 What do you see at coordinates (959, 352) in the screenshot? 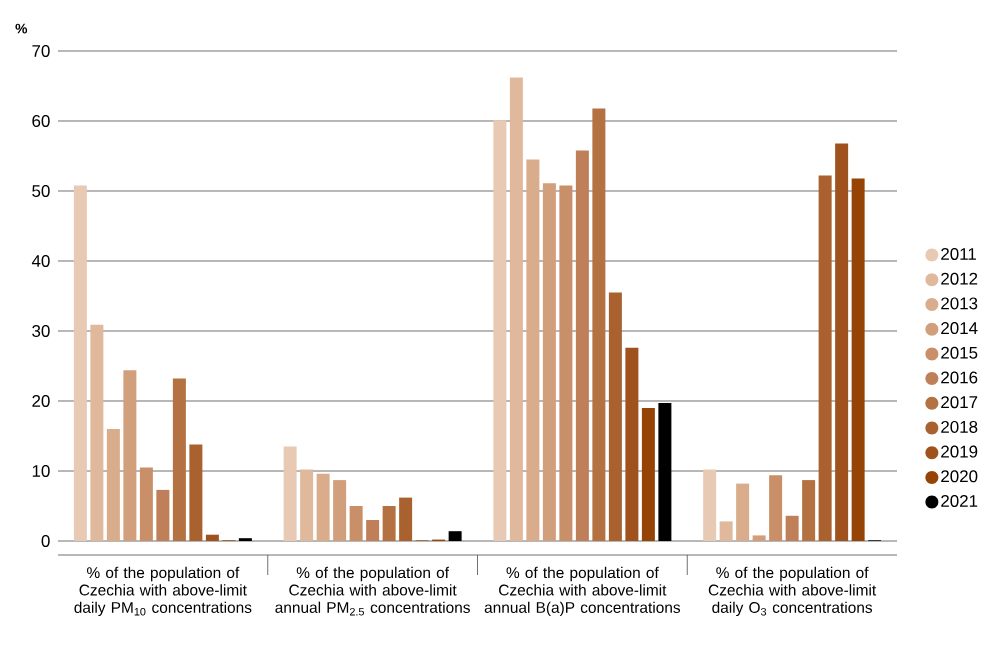
I see `legend-label: 2015` at bounding box center [959, 352].